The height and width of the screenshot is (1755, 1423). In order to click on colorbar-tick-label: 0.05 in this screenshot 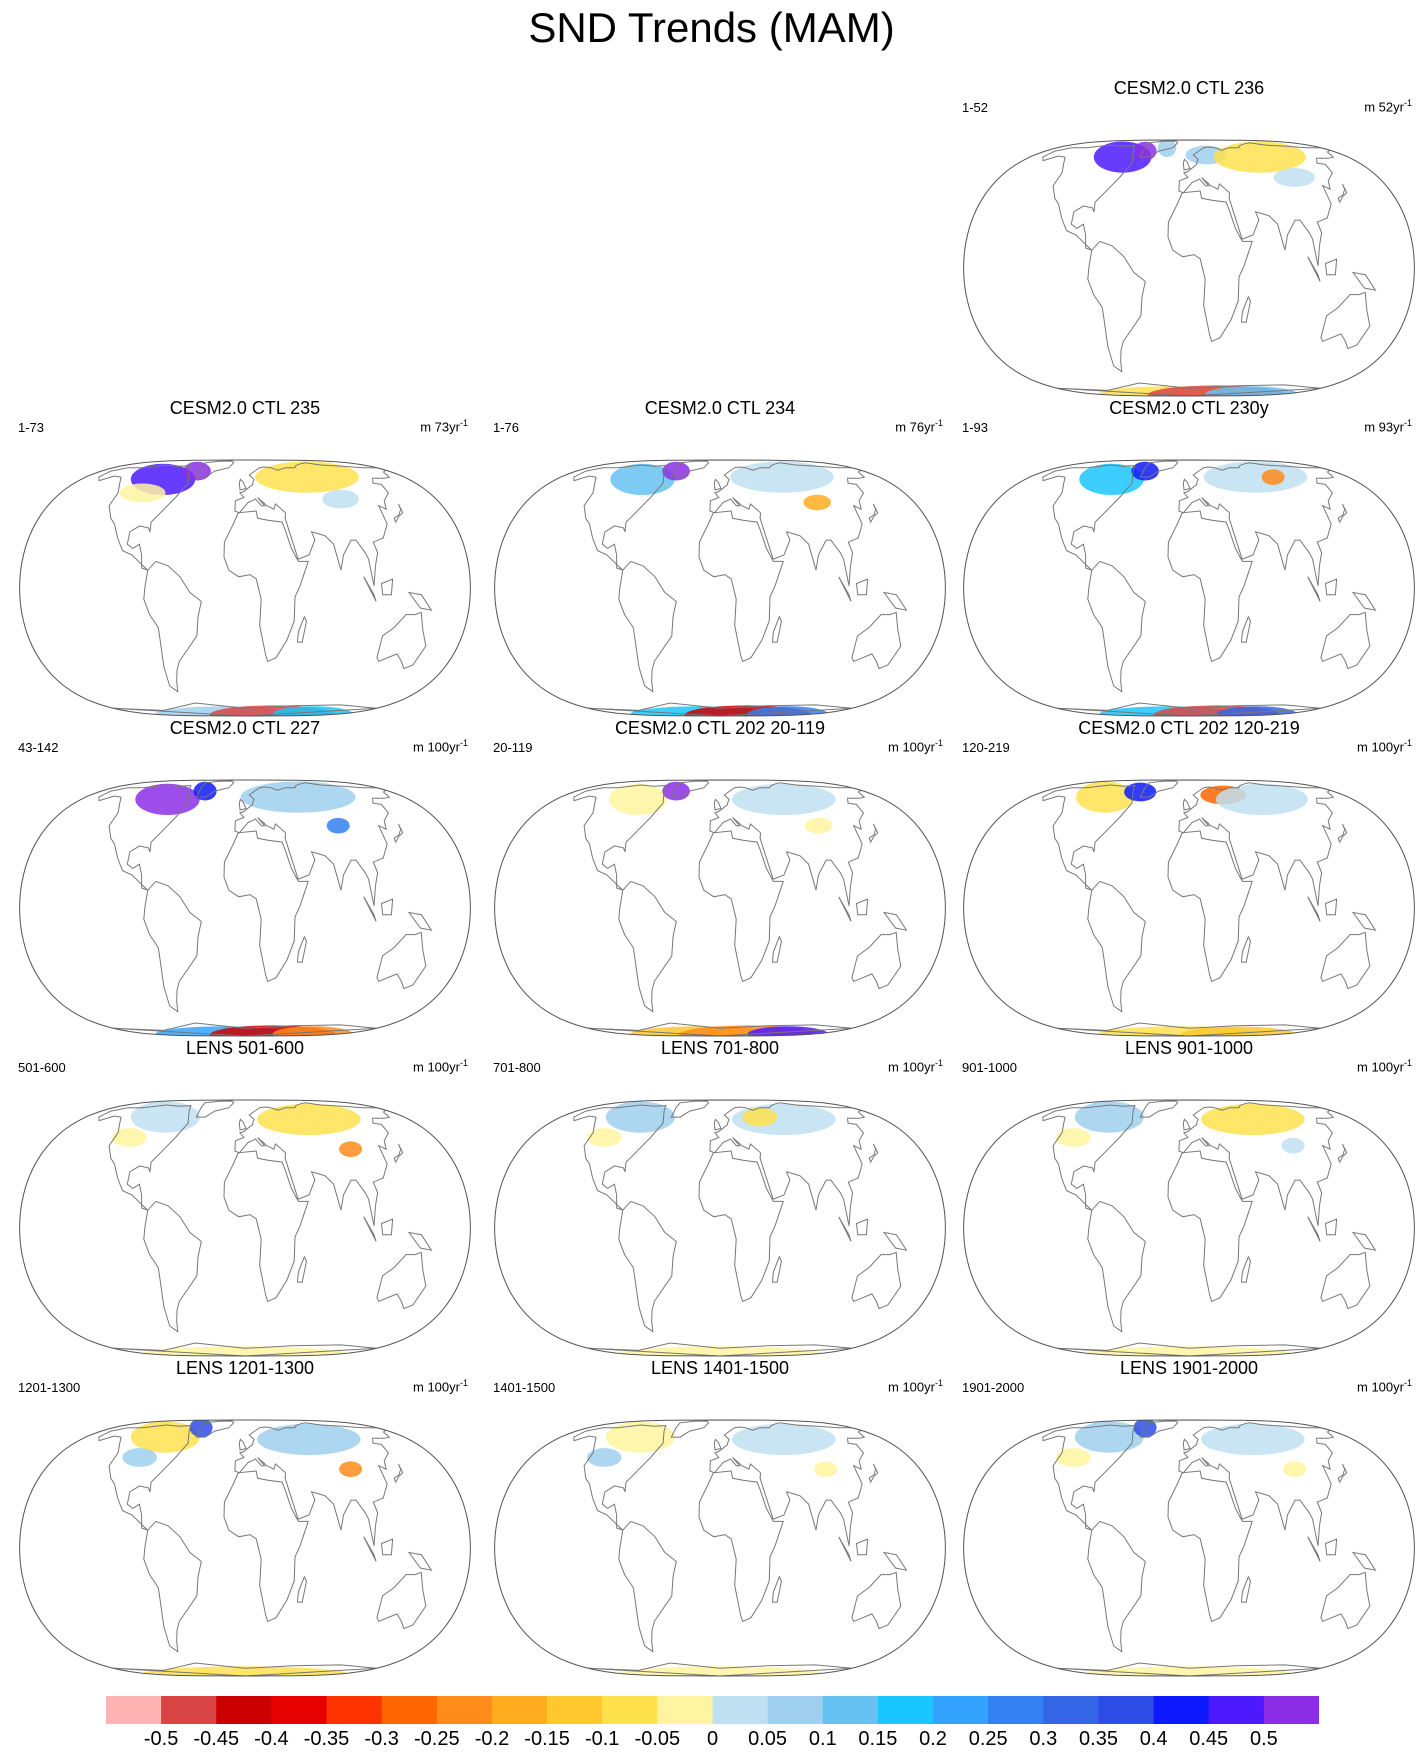, I will do `click(768, 1739)`.